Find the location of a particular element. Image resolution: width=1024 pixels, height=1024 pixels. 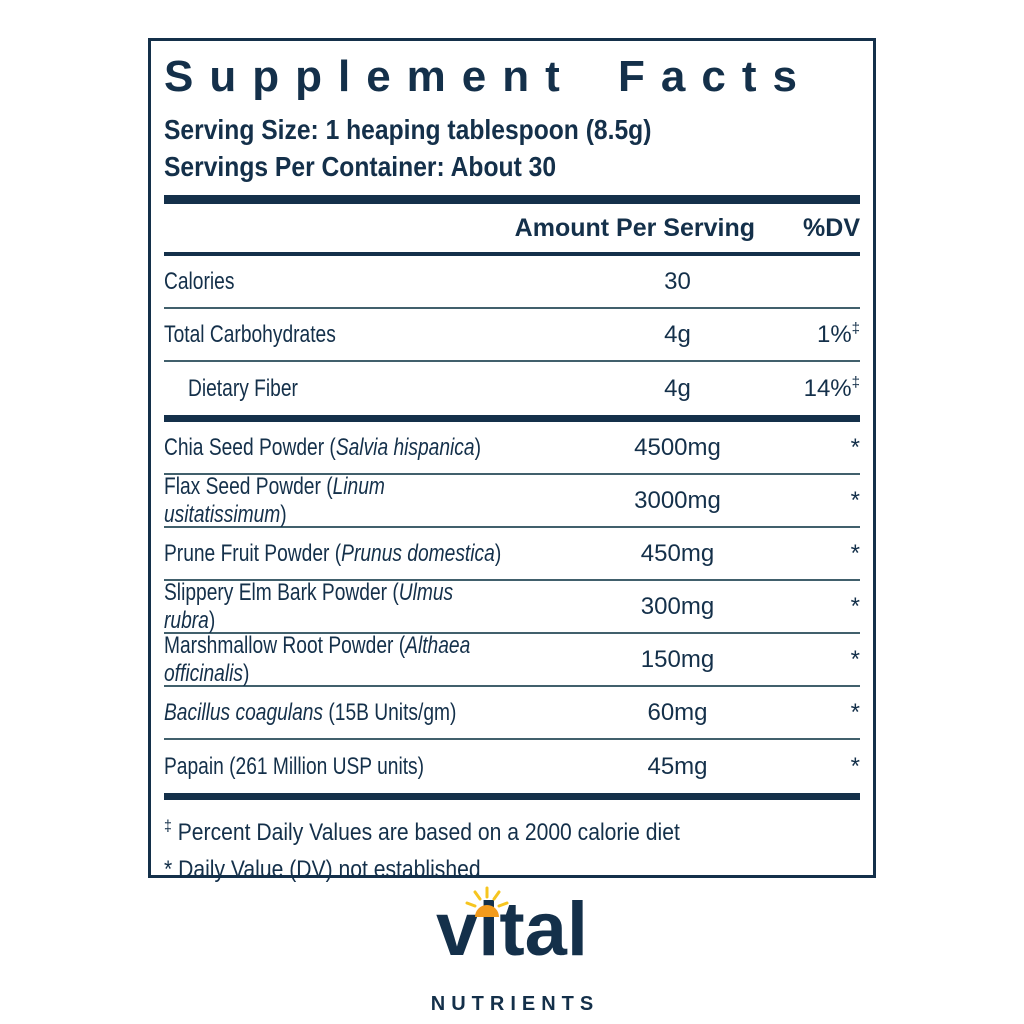

ingredient-name: Slippery Elm Bark Powder (Ulmus rubra) is located at coordinates (379, 607).